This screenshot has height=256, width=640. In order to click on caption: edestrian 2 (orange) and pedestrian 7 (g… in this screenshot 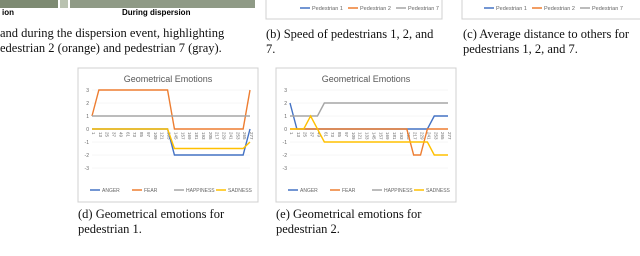, I will do `click(111, 48)`.